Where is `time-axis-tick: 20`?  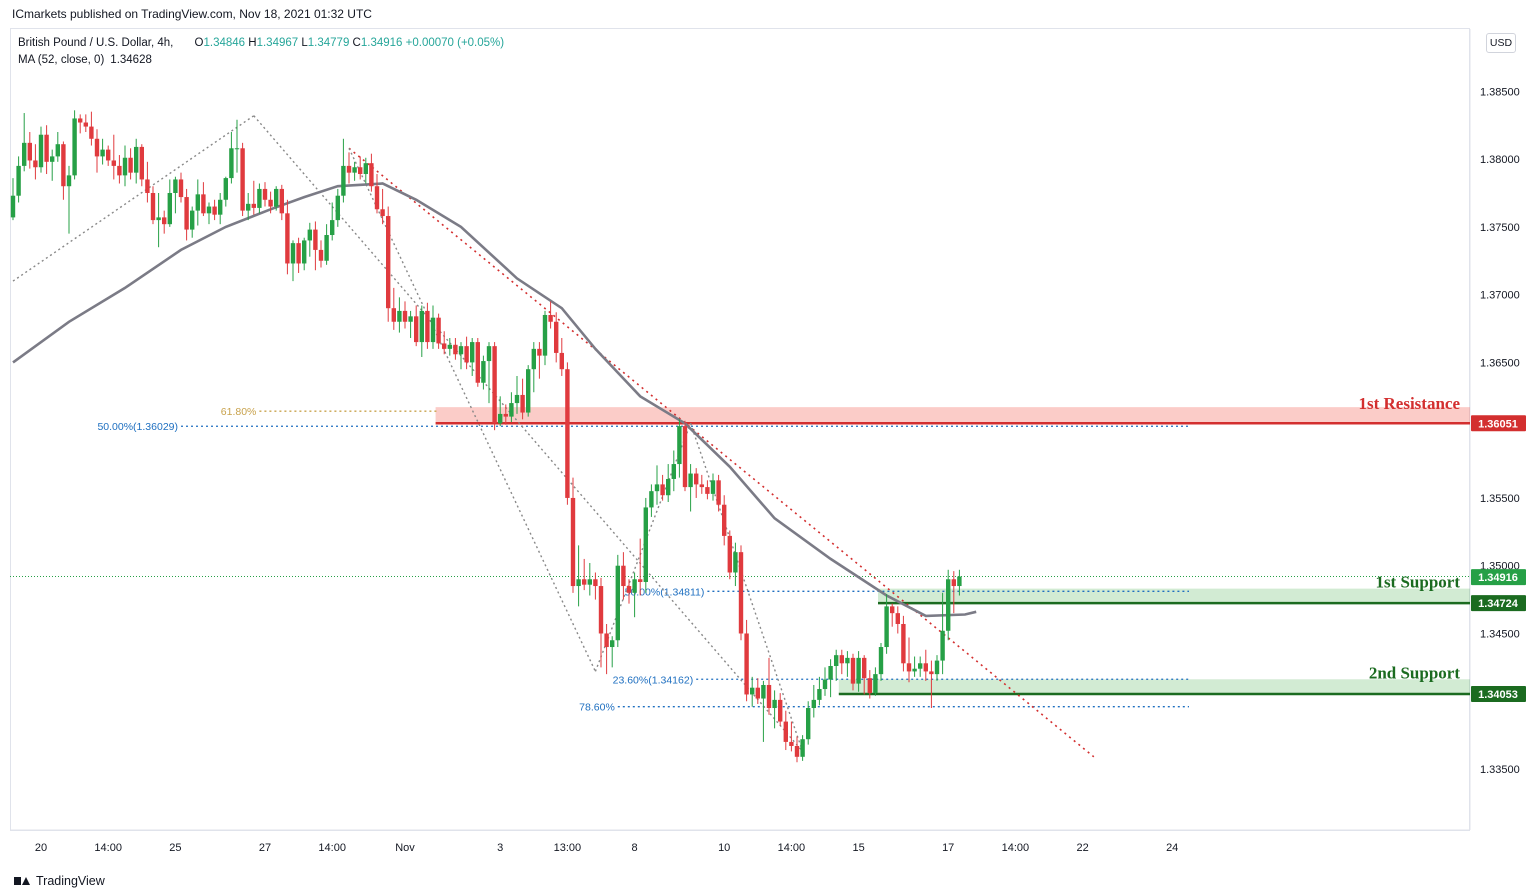
time-axis-tick: 20 is located at coordinates (41, 848).